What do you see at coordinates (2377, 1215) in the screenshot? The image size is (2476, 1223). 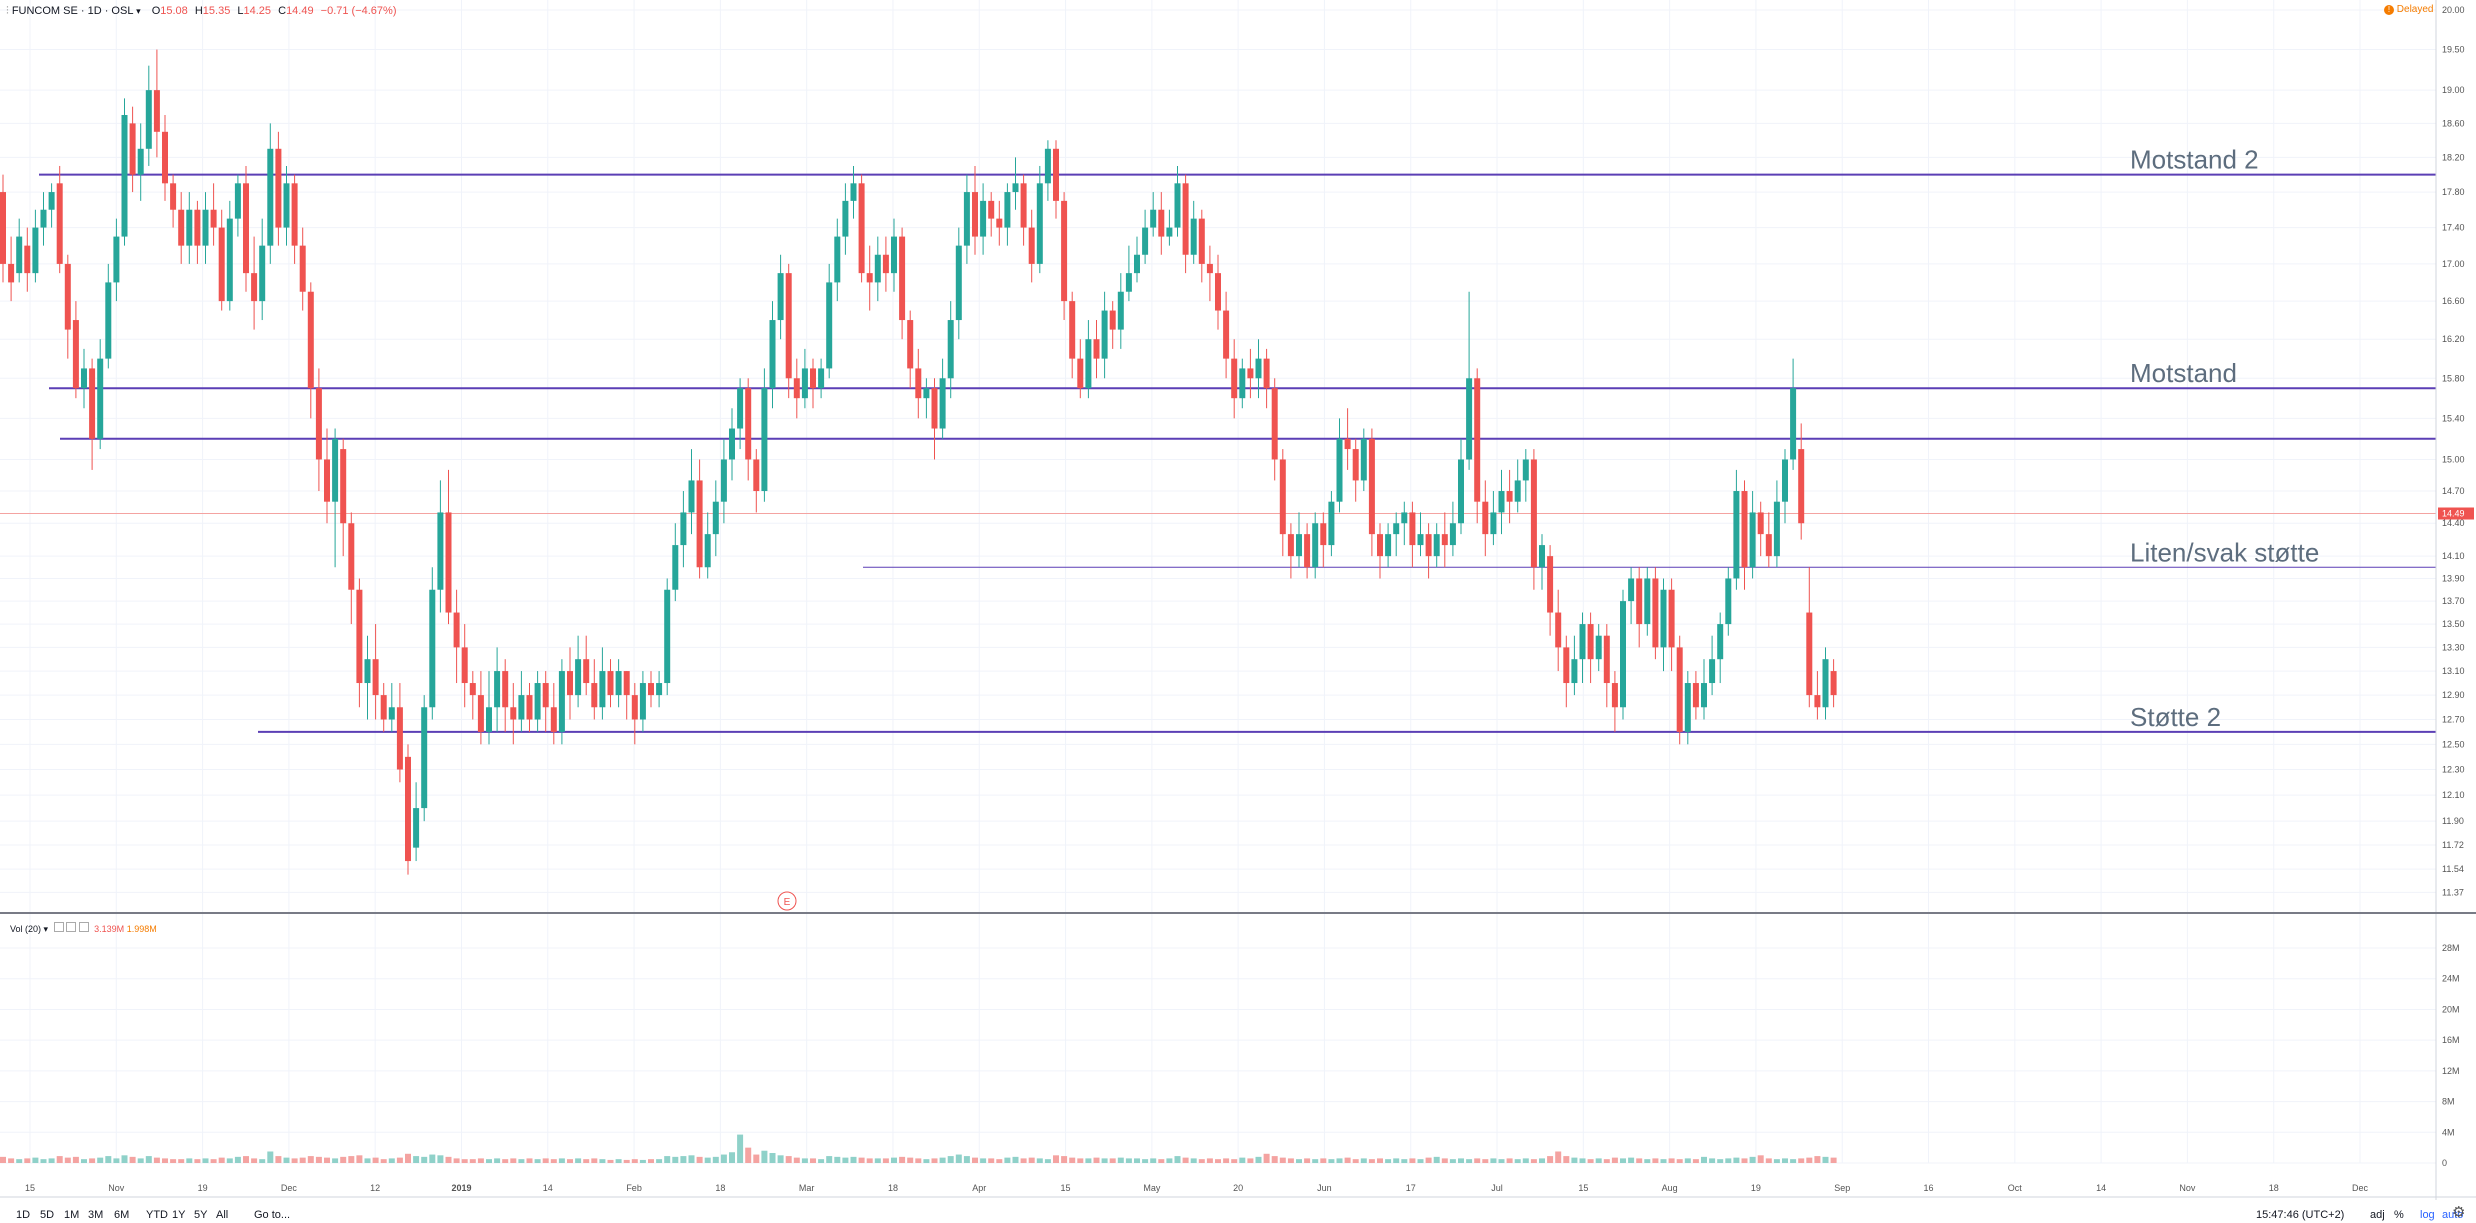 I see `adj-toggle: adj` at bounding box center [2377, 1215].